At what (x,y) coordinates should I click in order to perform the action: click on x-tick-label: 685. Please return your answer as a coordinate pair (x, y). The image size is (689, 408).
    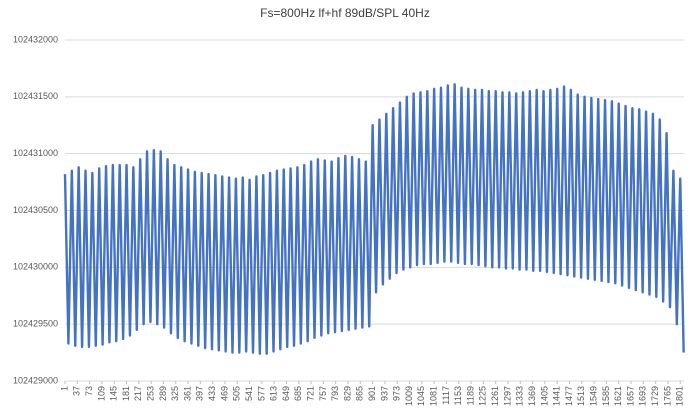
    Looking at the image, I should click on (298, 393).